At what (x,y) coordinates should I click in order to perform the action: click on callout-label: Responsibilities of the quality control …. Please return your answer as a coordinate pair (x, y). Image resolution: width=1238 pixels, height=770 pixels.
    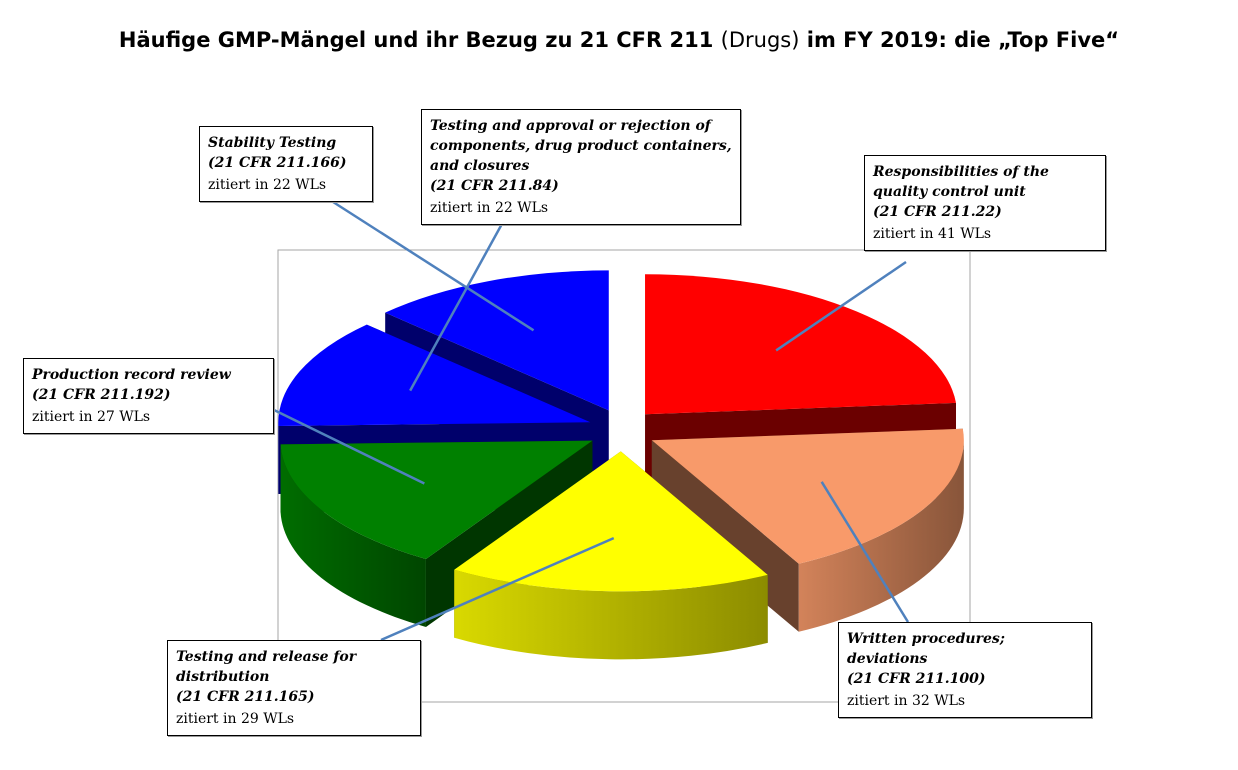
    Looking at the image, I should click on (961, 182).